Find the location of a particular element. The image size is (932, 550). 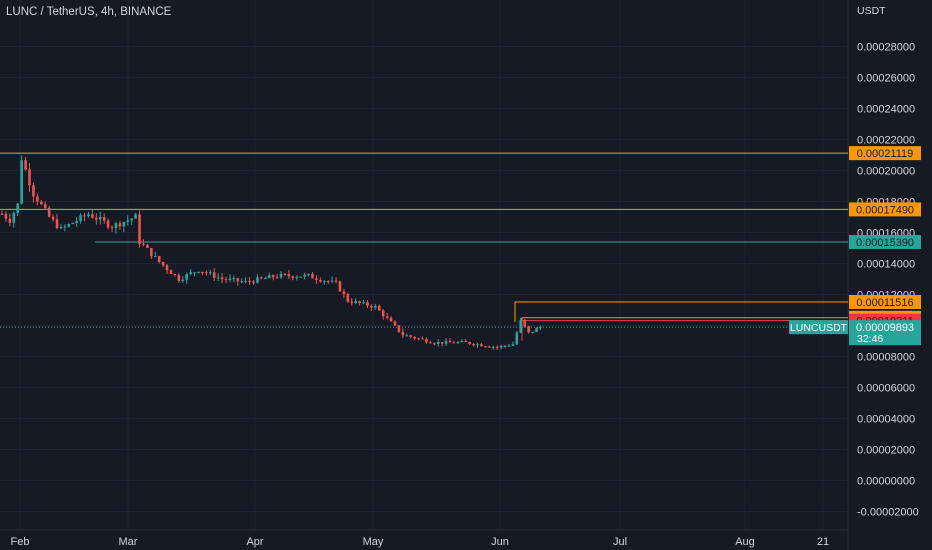

y-tick-label: 0.00022000 is located at coordinates (886, 141).